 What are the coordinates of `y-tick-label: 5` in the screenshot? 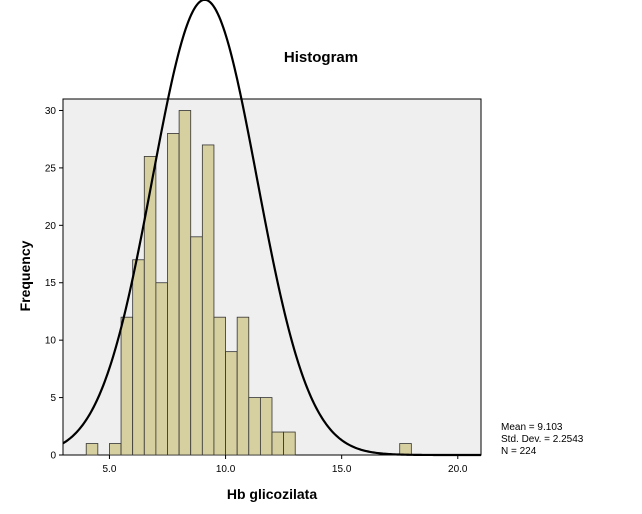 It's located at (53, 398).